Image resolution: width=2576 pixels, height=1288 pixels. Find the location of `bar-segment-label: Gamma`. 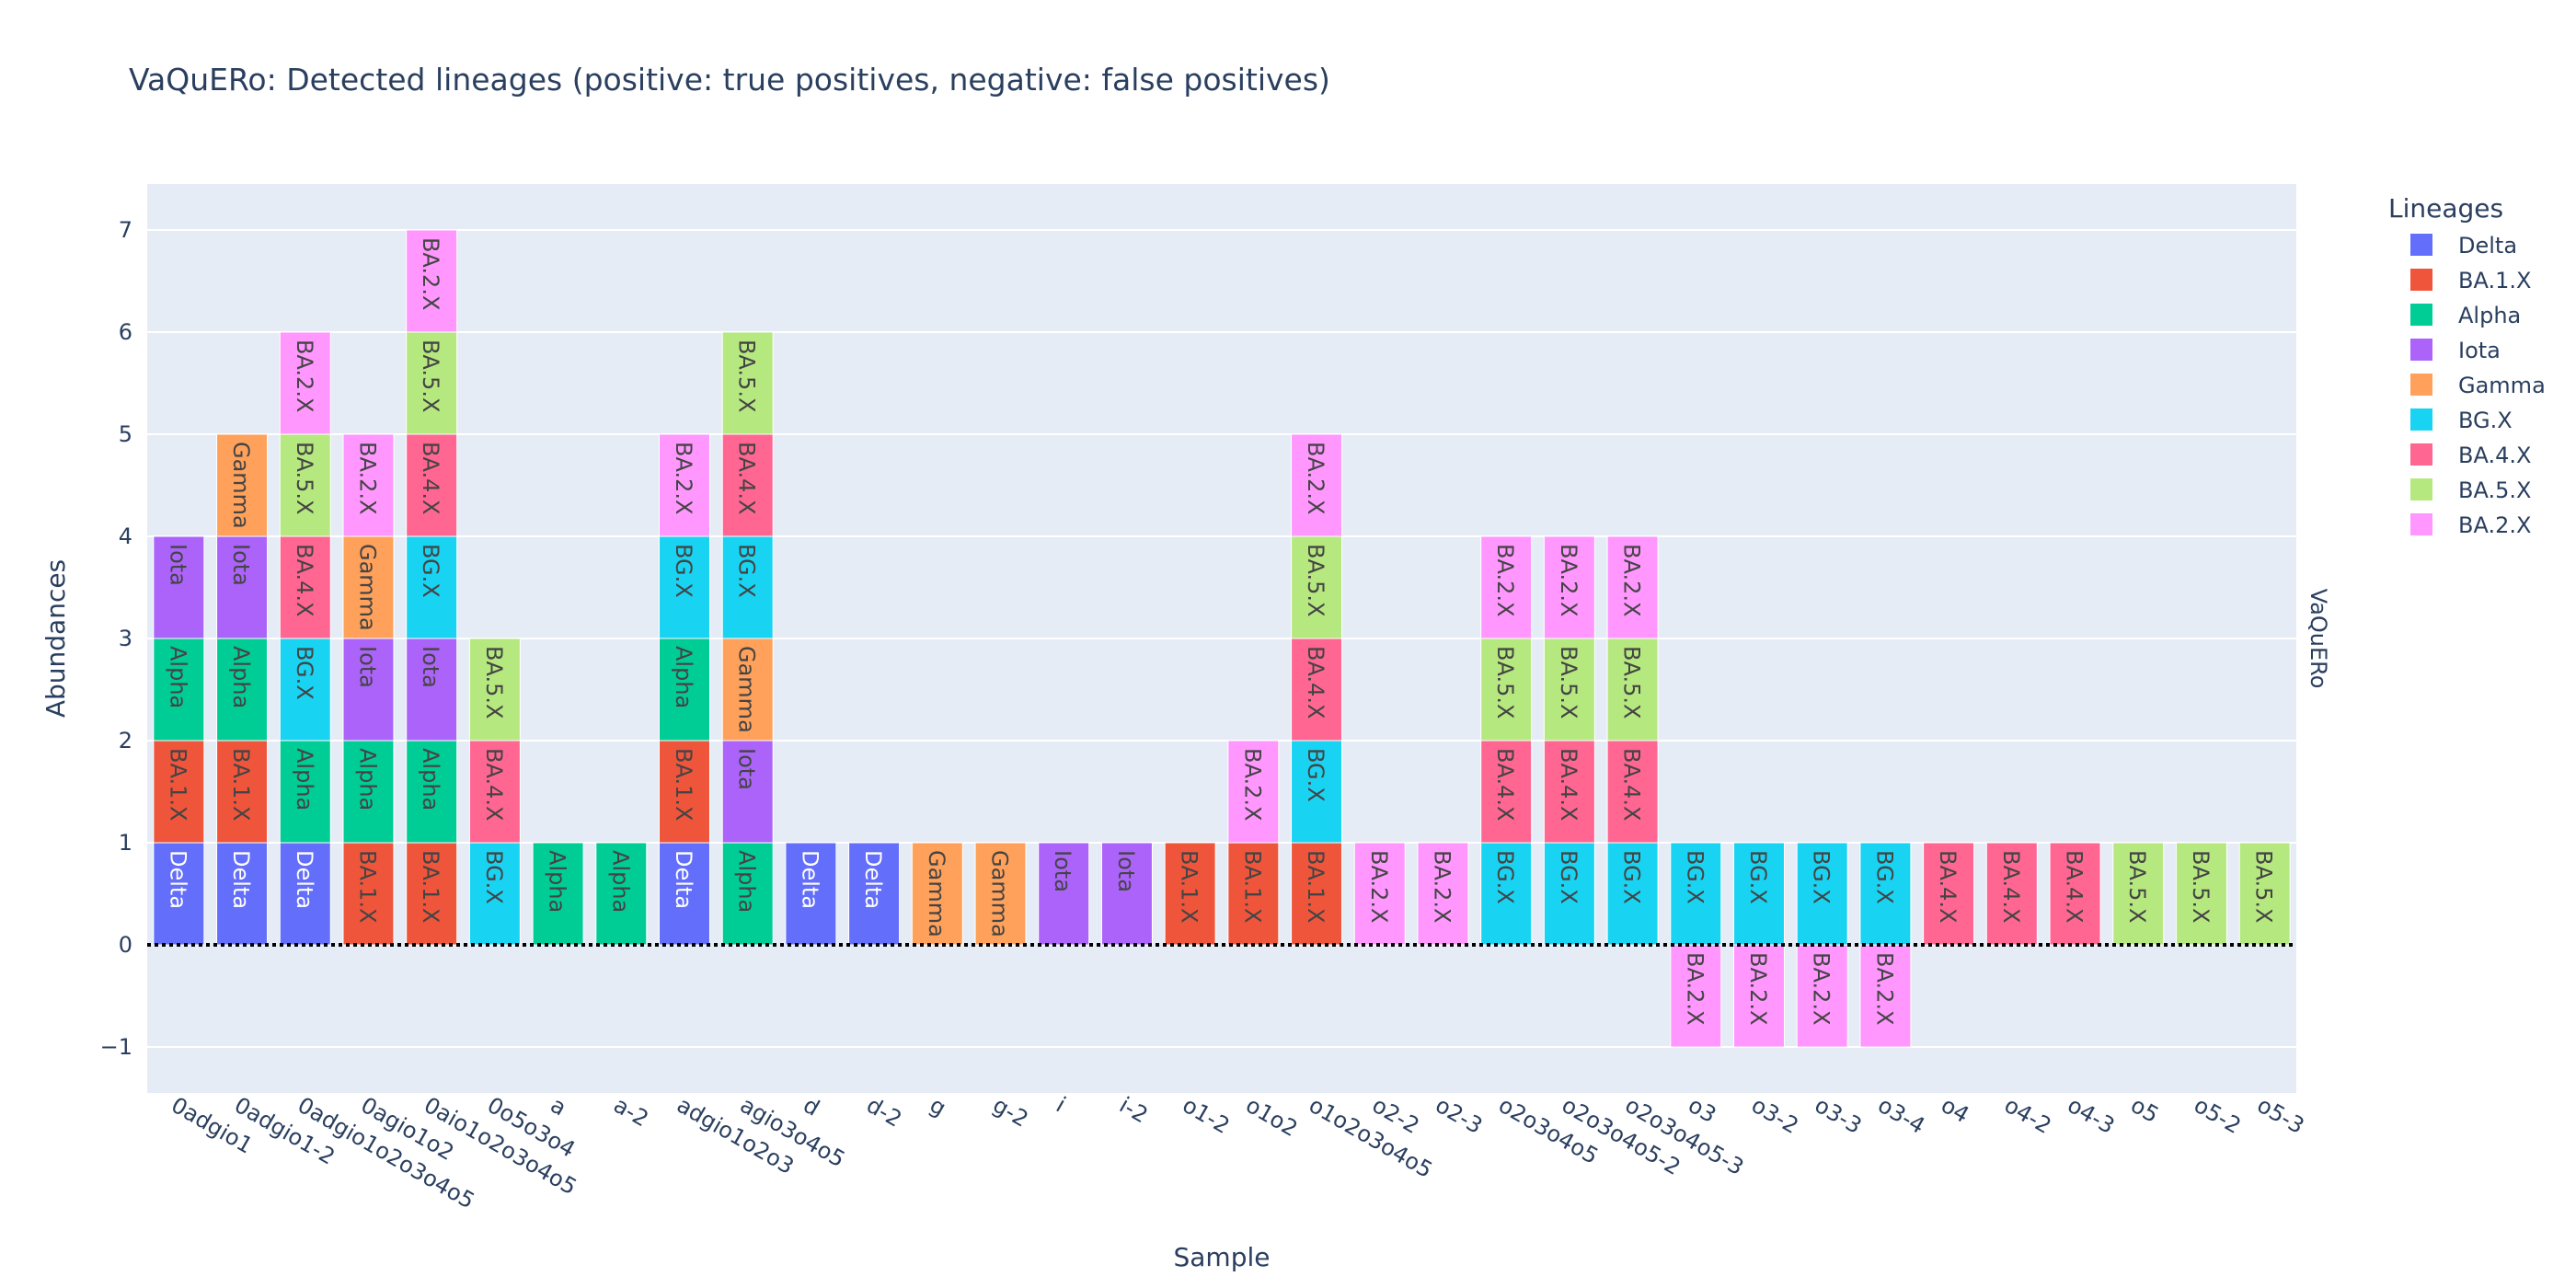

bar-segment-label: Gamma is located at coordinates (936, 893).